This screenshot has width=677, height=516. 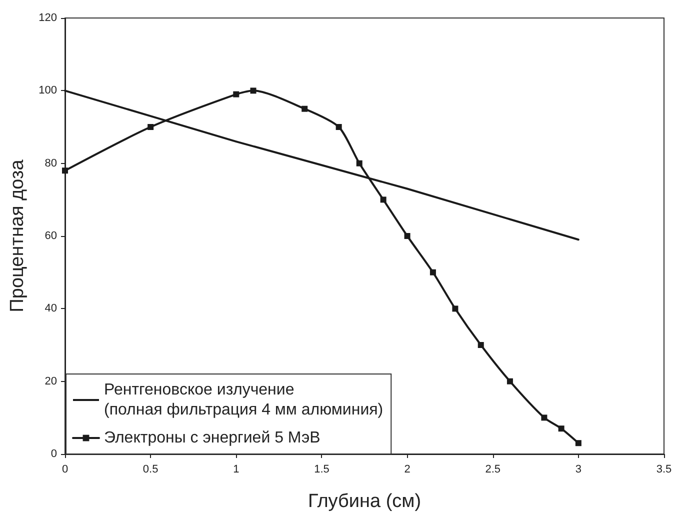 What do you see at coordinates (244, 400) in the screenshot?
I see `legend-label: Рентгеновское излучение (полная фильтрация 4 мм алюминия)` at bounding box center [244, 400].